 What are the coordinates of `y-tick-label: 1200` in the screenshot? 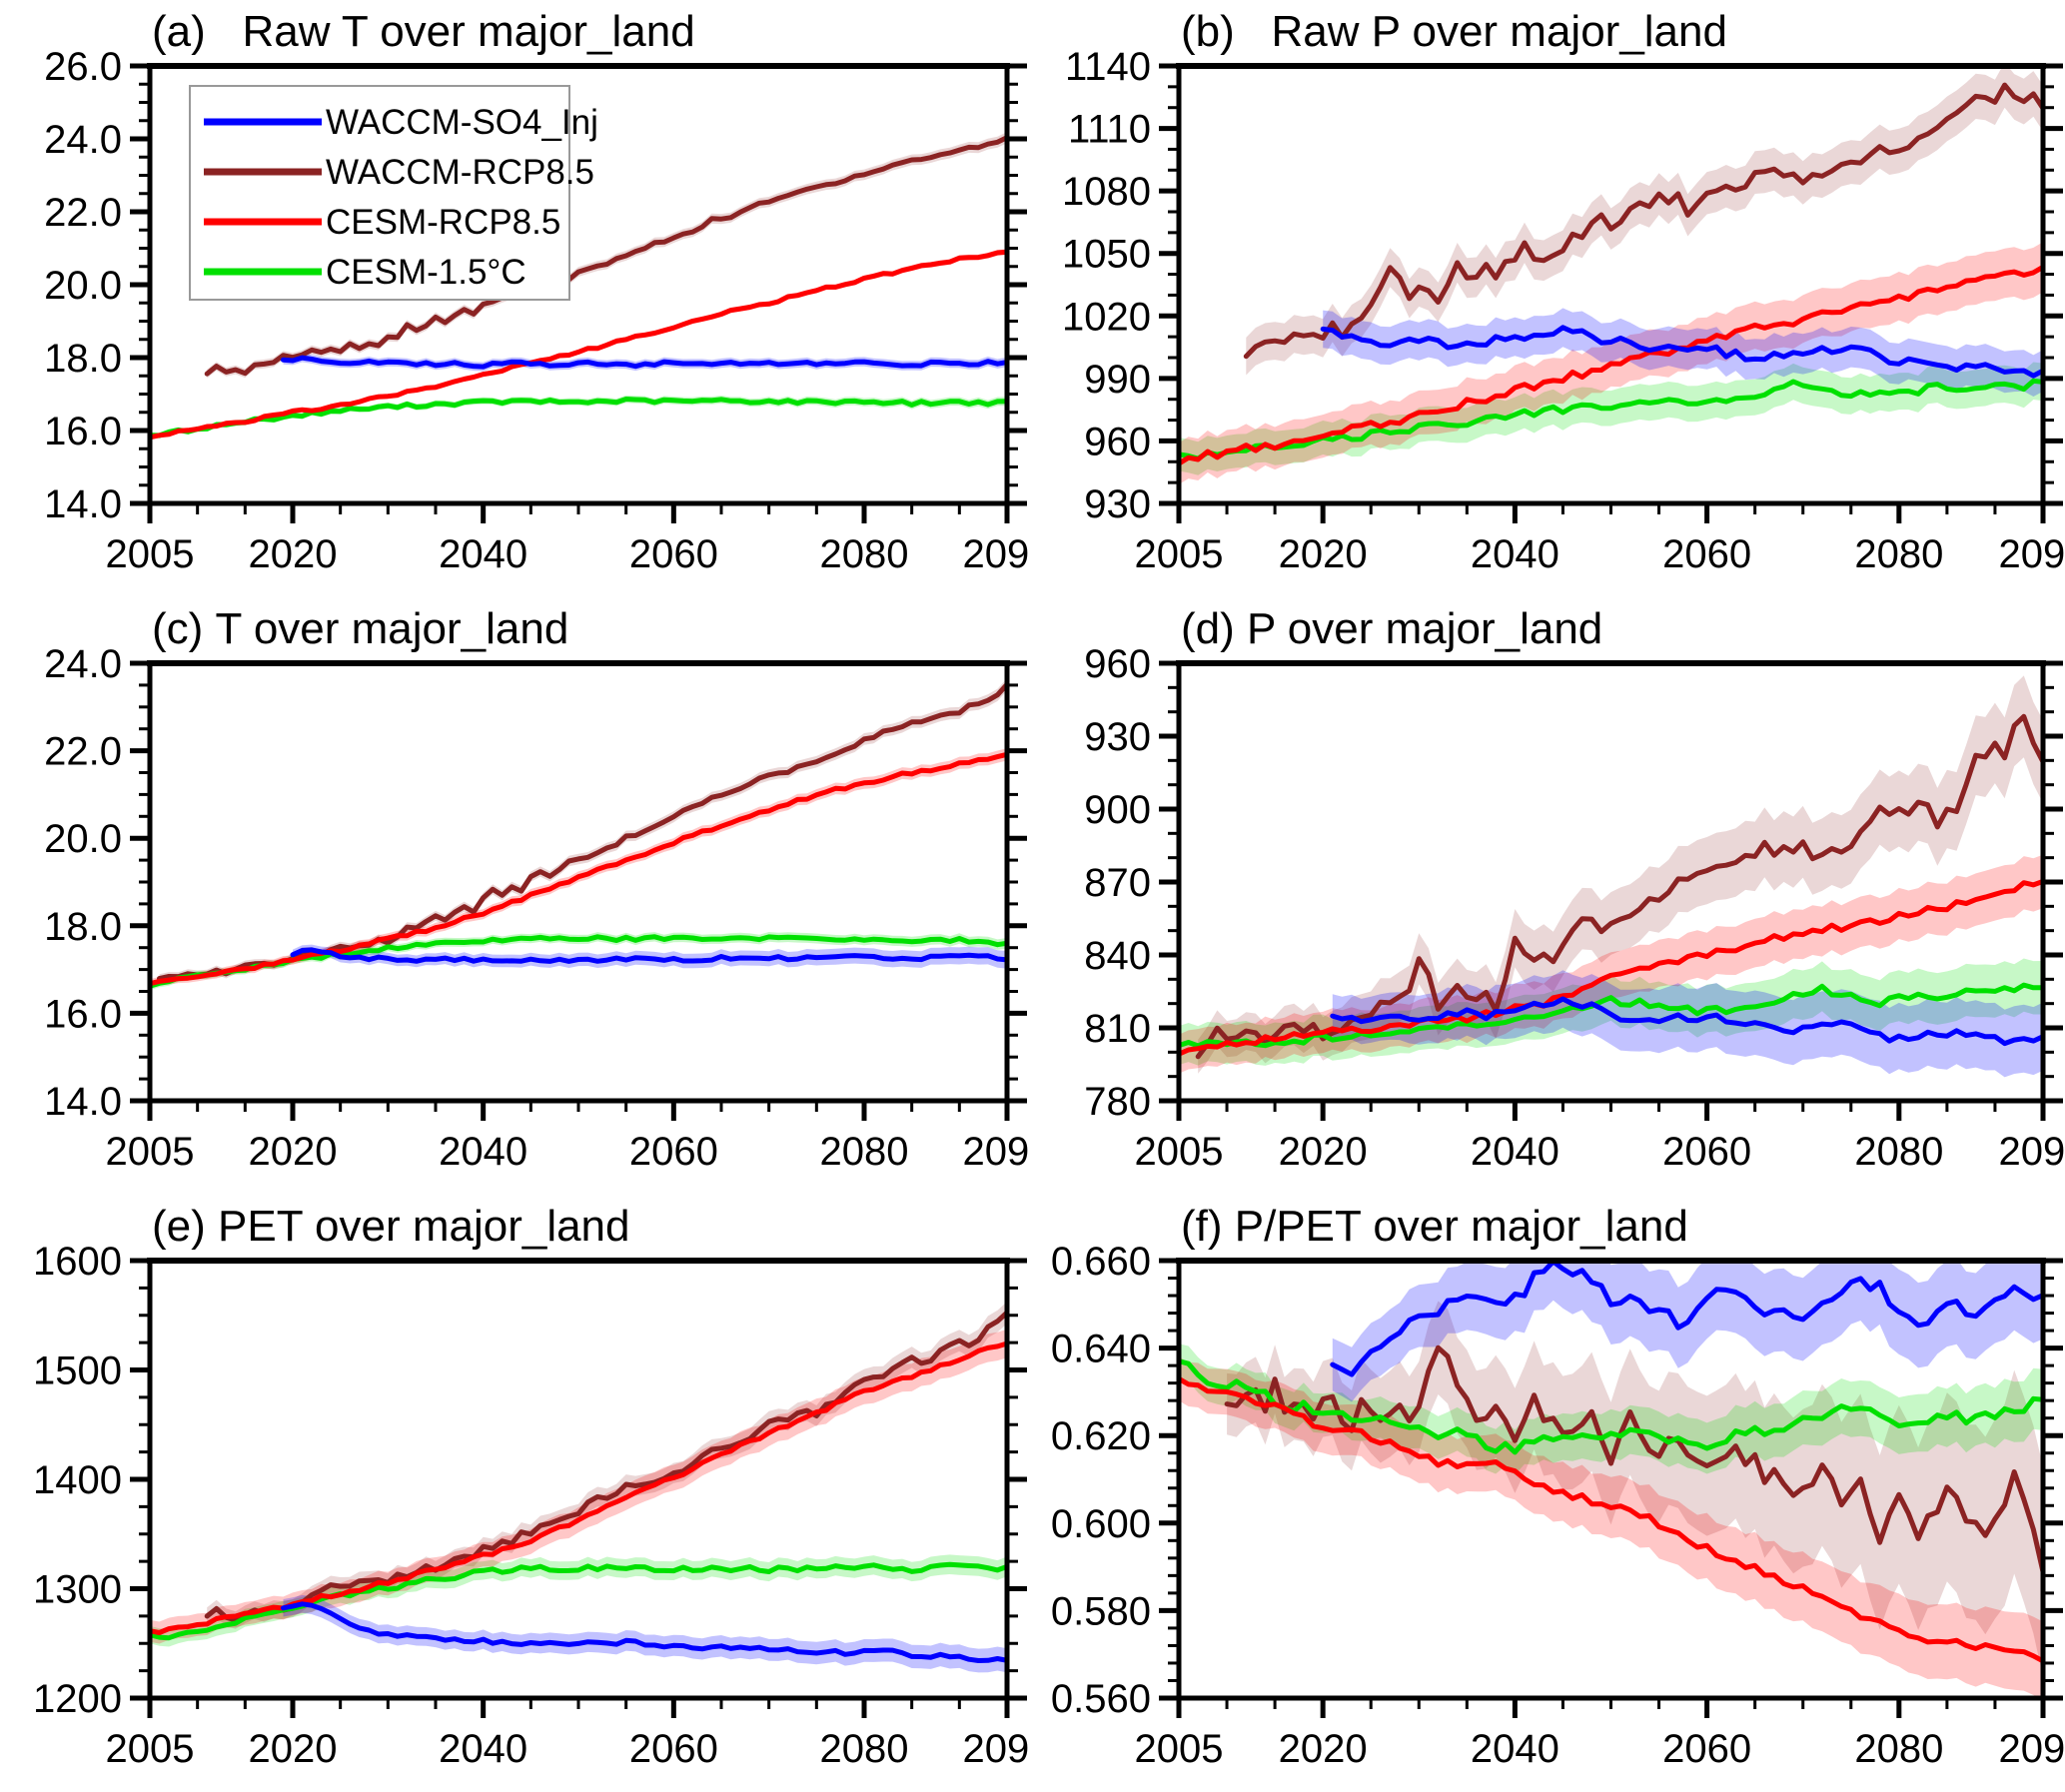 It's located at (77, 1699).